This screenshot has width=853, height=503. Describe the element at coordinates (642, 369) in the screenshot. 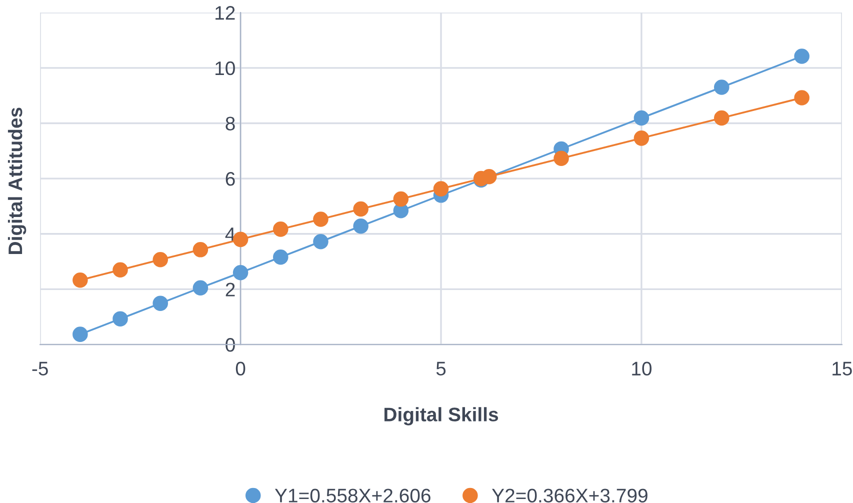

I see `x-tick-label: 10` at that location.